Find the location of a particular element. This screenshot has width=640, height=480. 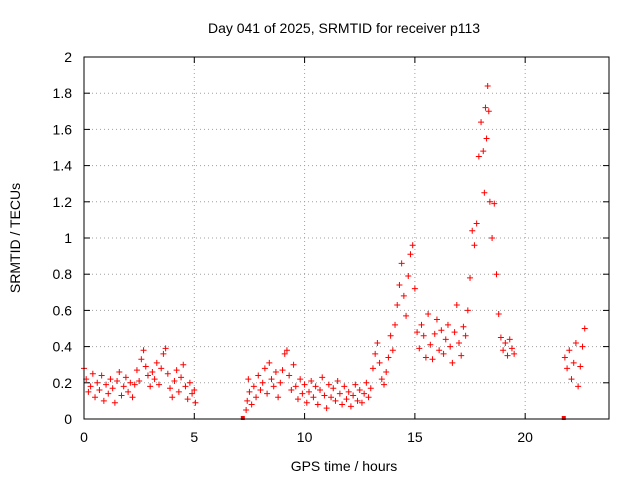

y-tick-label: 1.4 is located at coordinates (63, 166).